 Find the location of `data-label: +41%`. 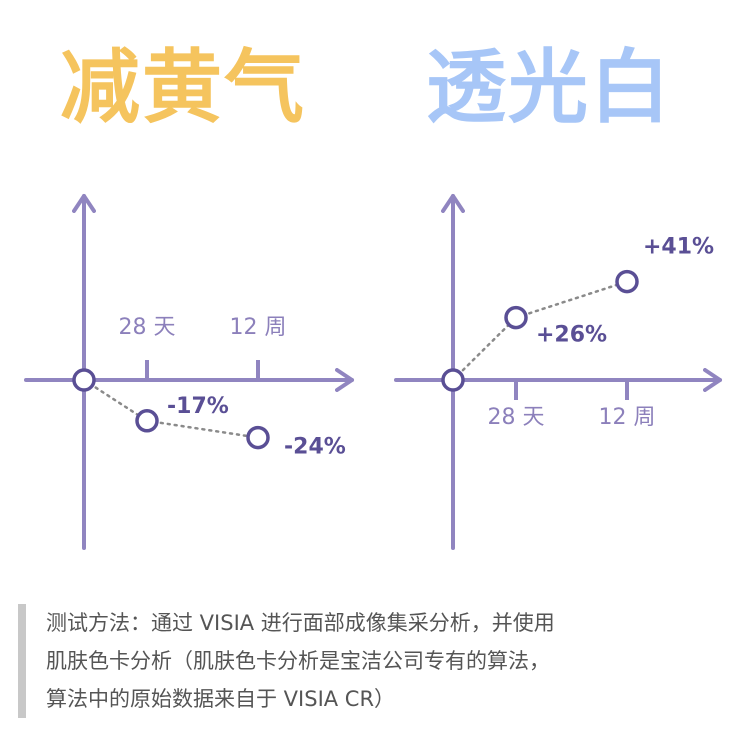

data-label: +41% is located at coordinates (678, 247).